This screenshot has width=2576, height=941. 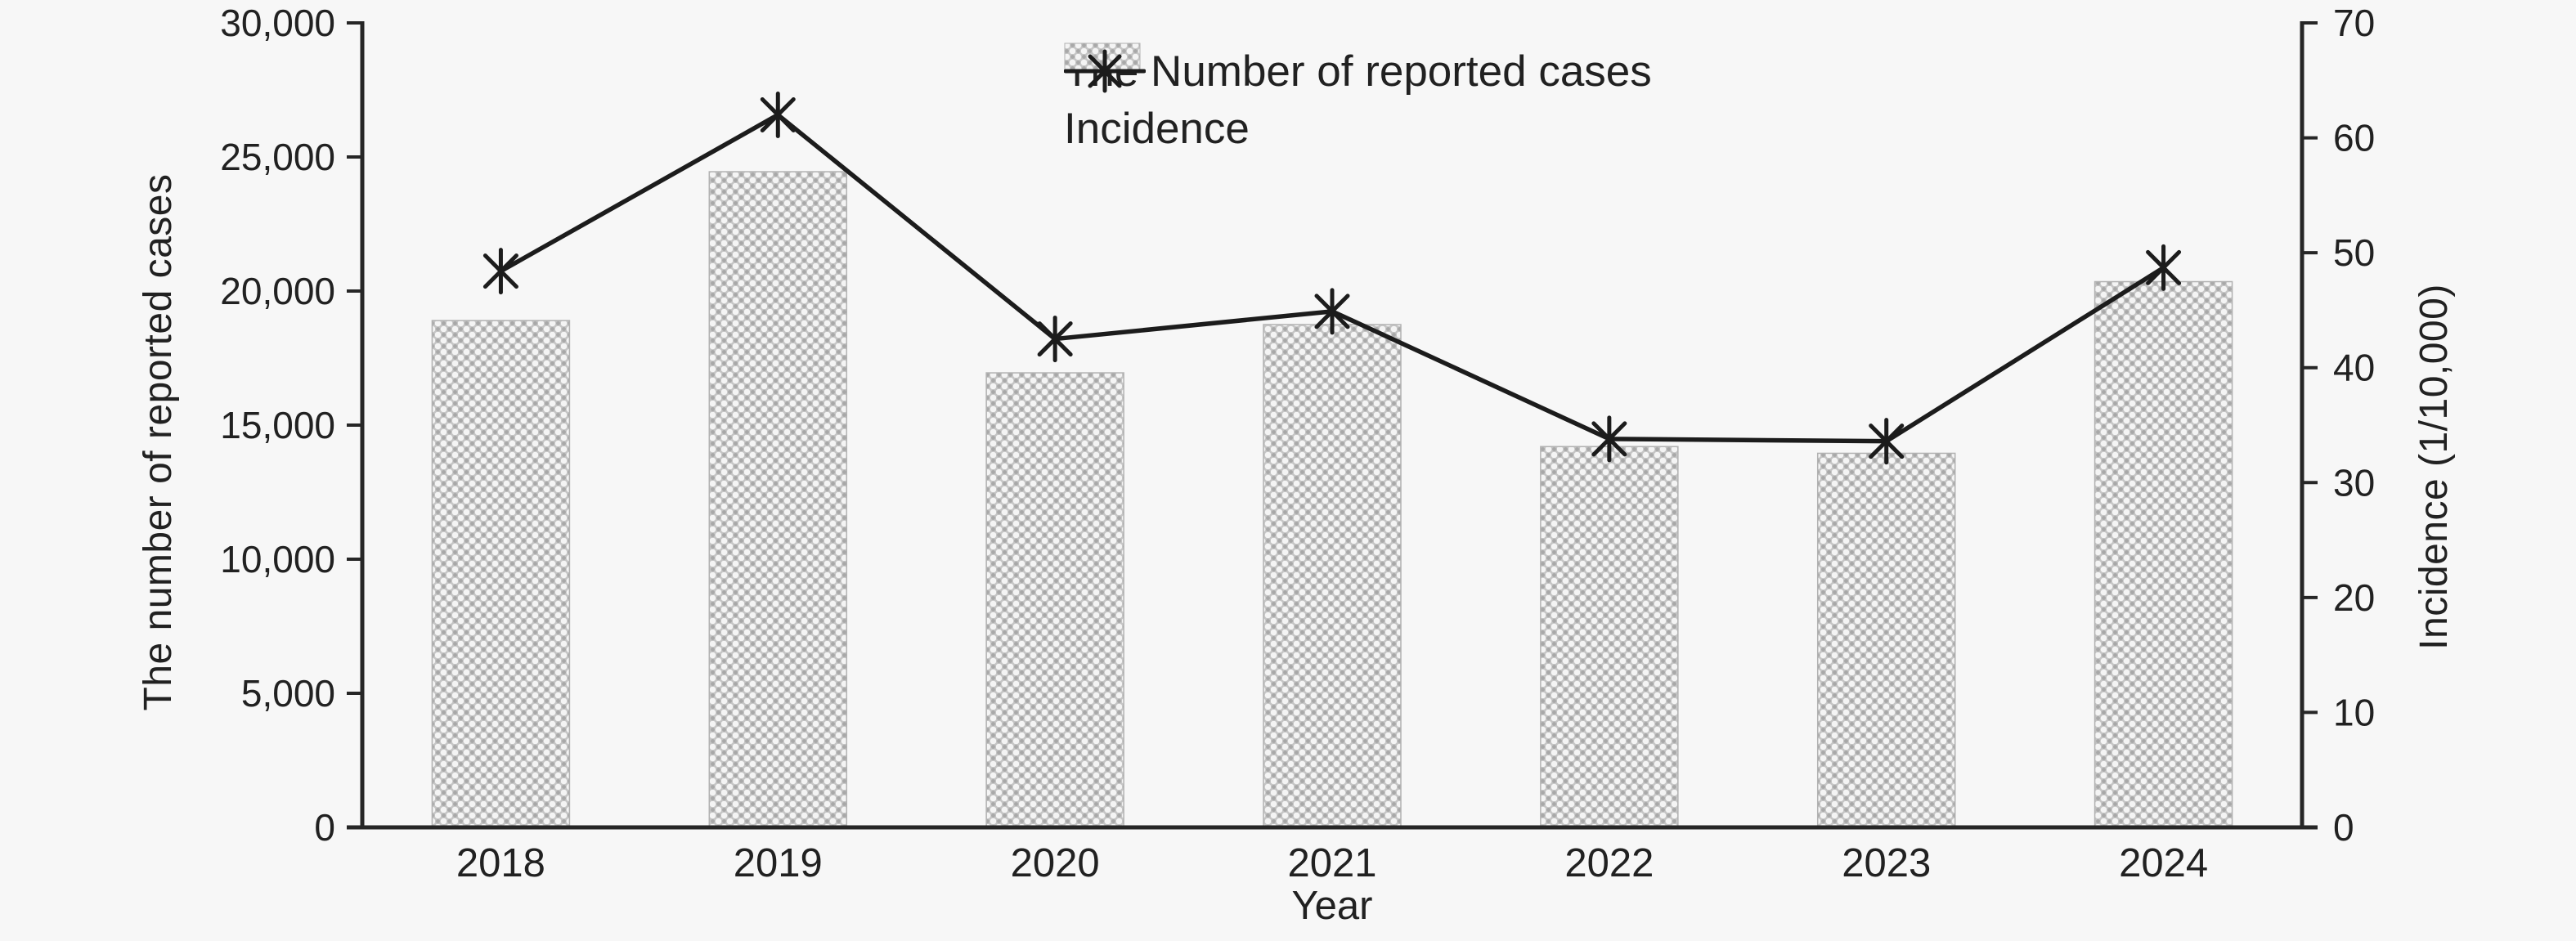 What do you see at coordinates (1609, 439) in the screenshot?
I see `incidence-marker-2022` at bounding box center [1609, 439].